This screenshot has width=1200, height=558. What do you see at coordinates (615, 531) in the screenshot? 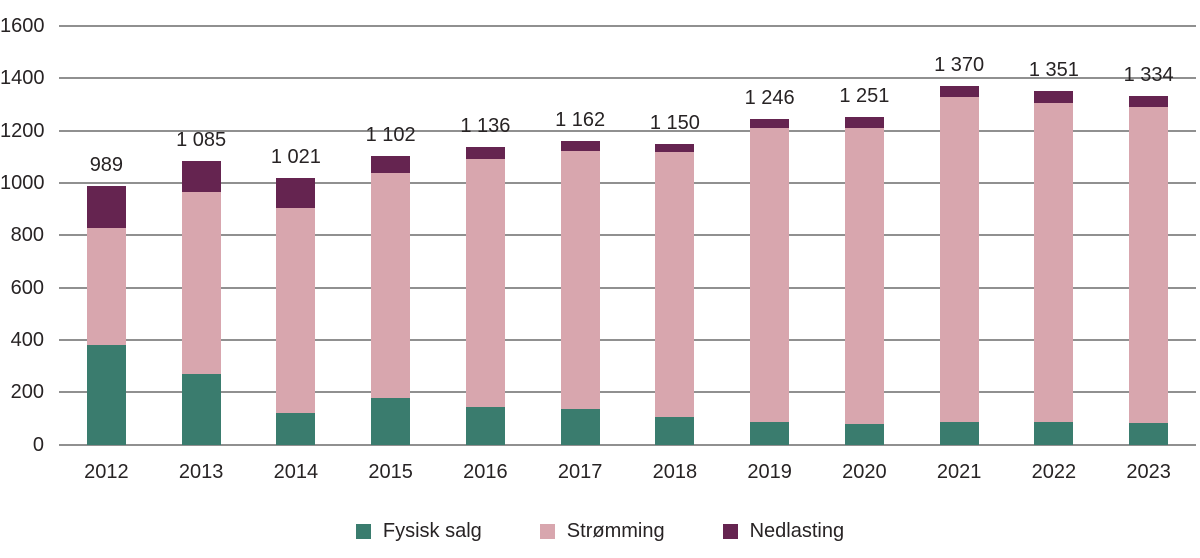
I see `legend-label: Strømming` at bounding box center [615, 531].